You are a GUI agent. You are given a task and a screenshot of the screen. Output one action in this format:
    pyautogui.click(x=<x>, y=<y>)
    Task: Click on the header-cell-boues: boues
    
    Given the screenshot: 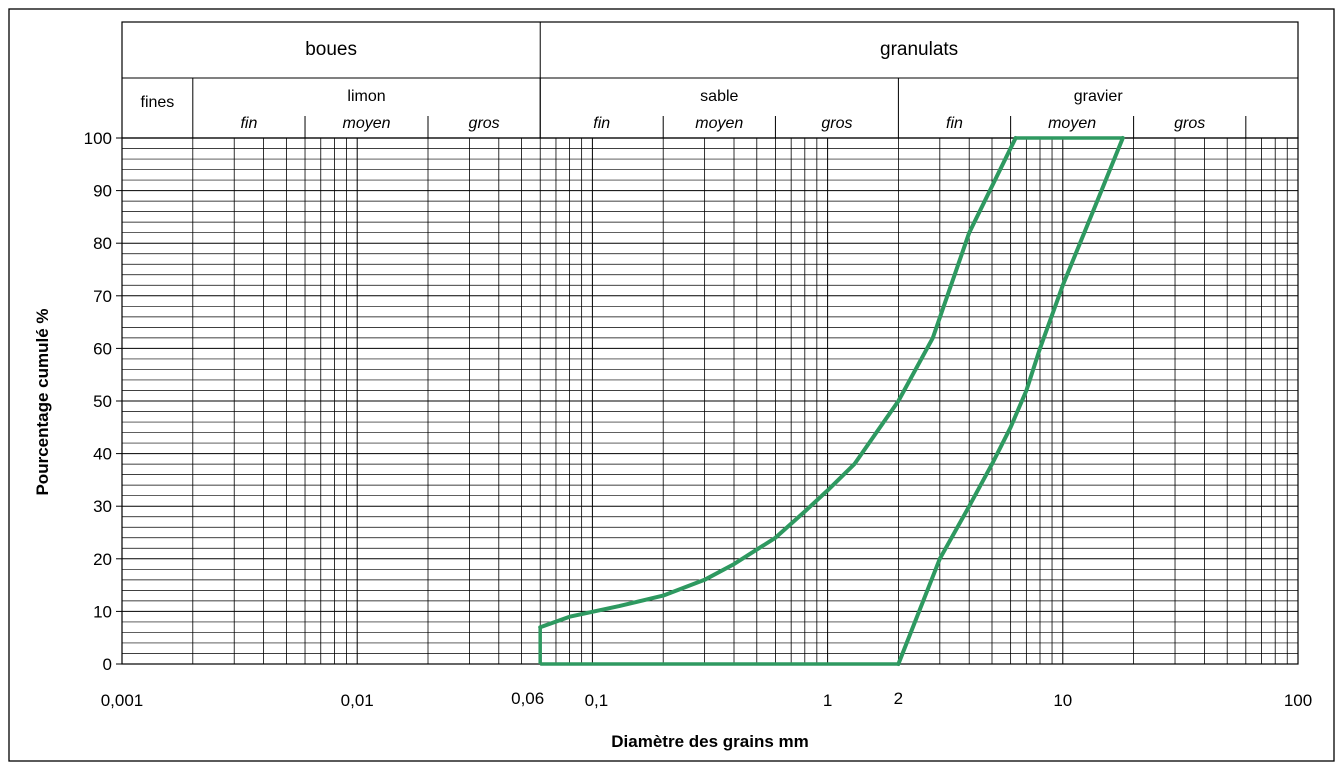 What is the action you would take?
    pyautogui.click(x=331, y=49)
    